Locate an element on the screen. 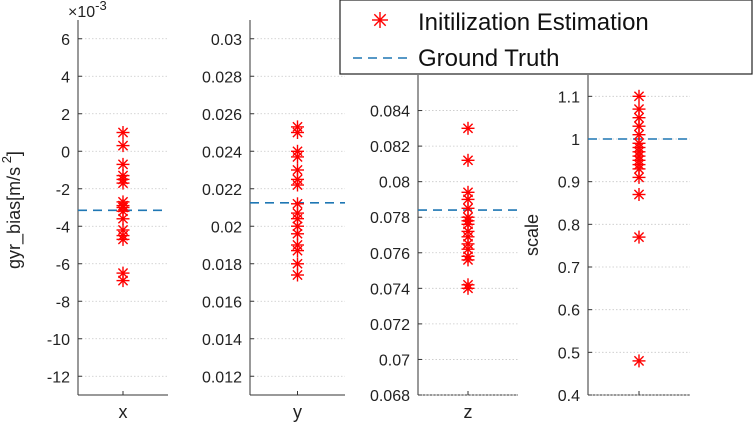  y-tick-label: 6 is located at coordinates (65, 40).